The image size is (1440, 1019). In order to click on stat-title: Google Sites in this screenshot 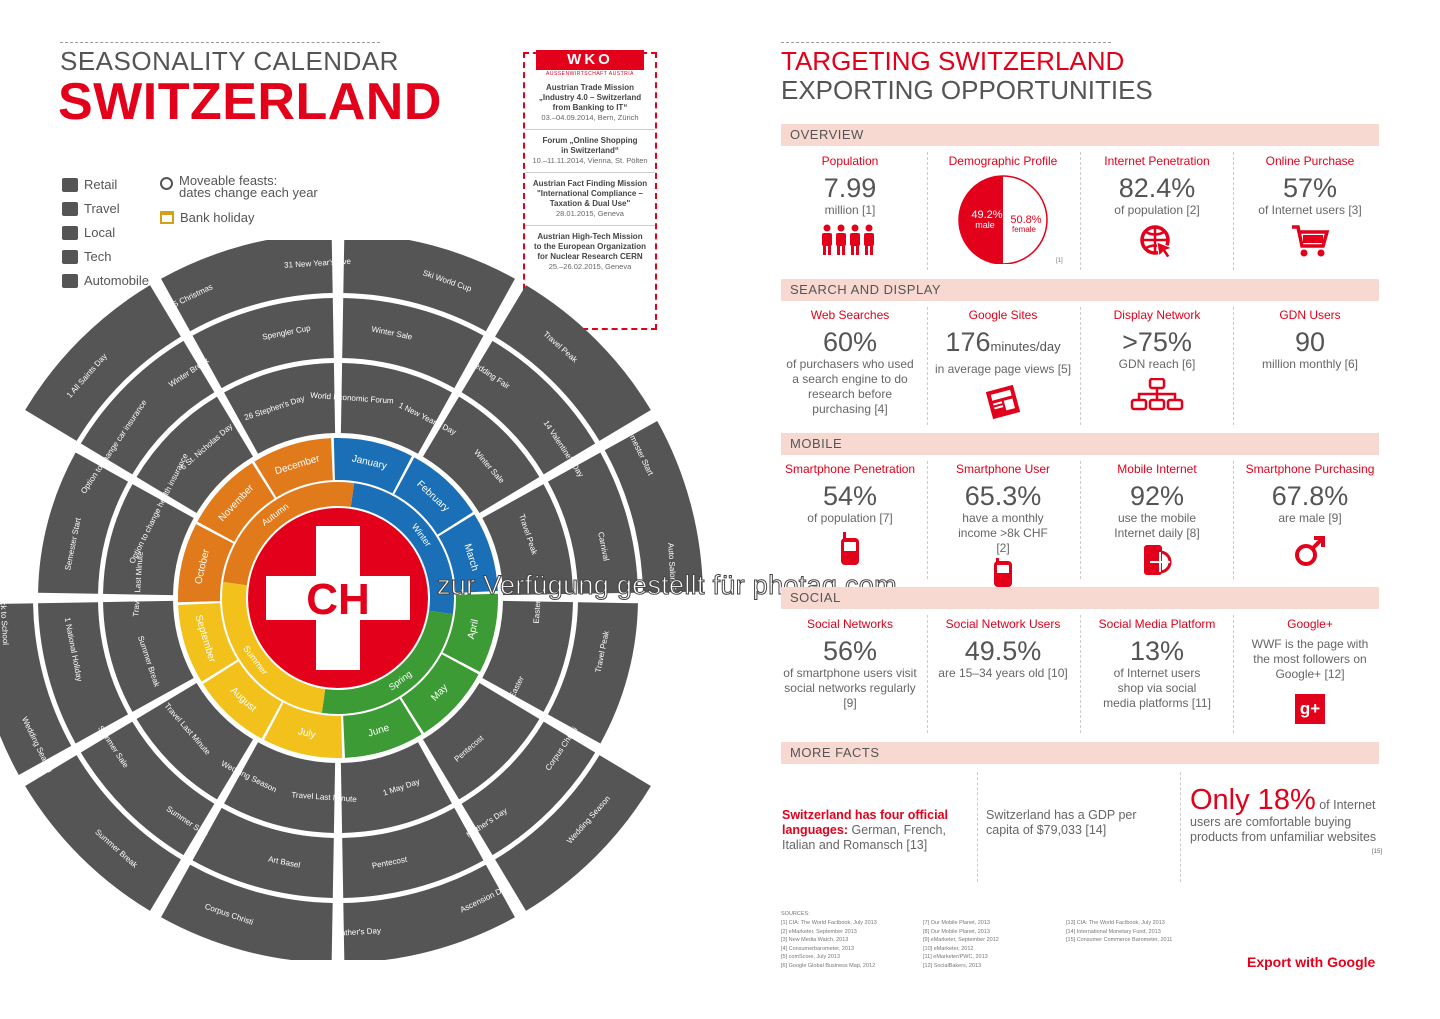, I will do `click(1003, 315)`.